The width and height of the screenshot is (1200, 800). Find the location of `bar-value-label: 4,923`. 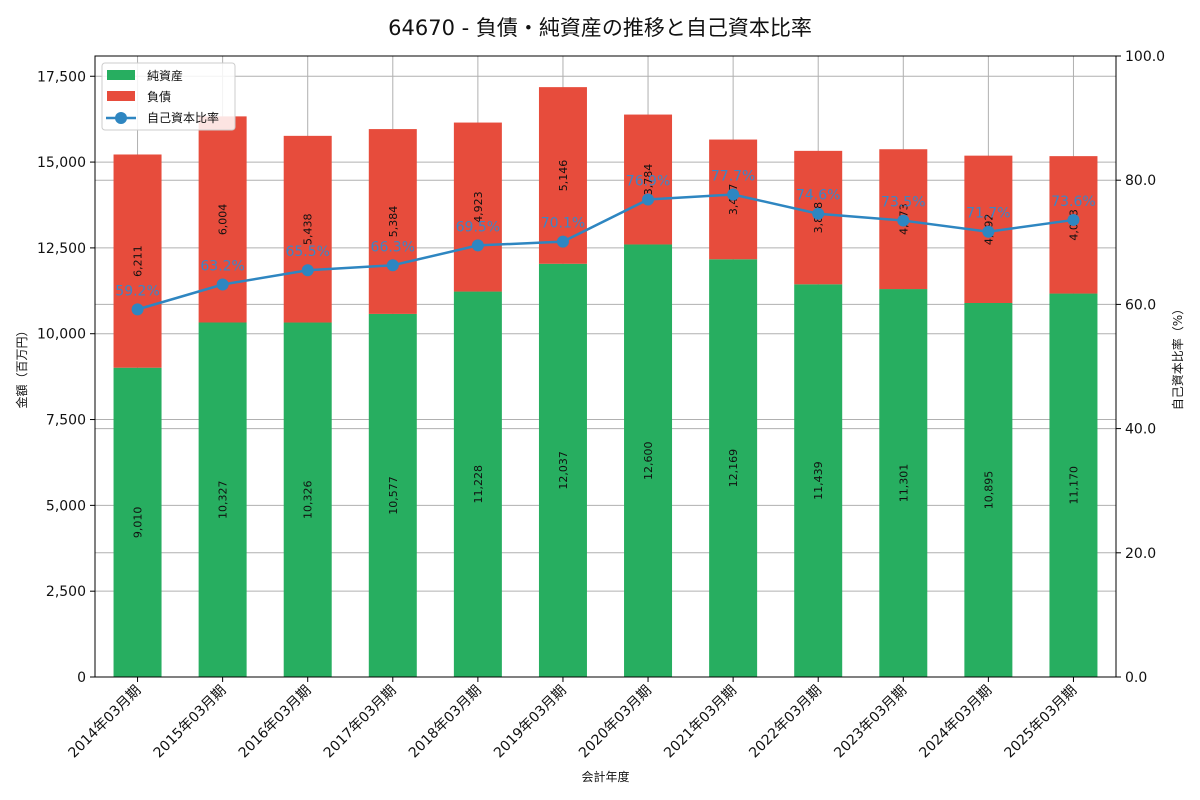

bar-value-label: 4,923 is located at coordinates (478, 207).